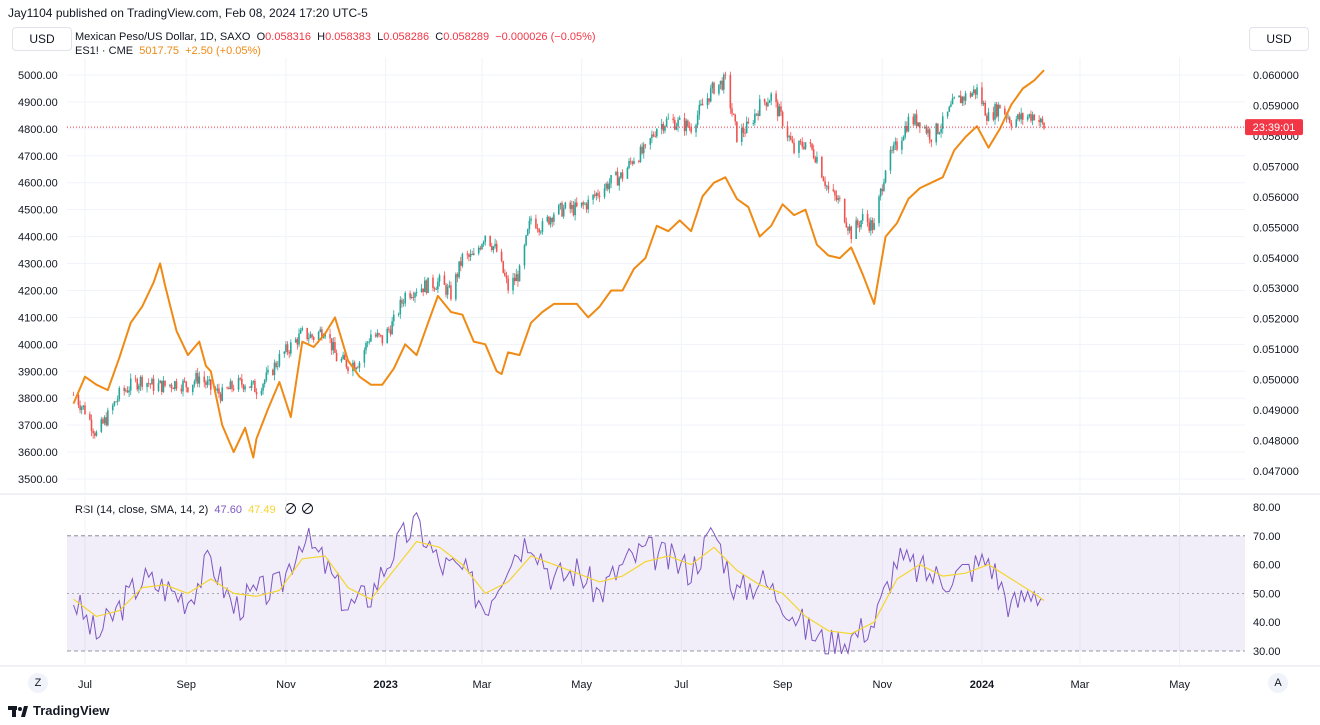 The width and height of the screenshot is (1320, 725). I want to click on rsi-tick-label: 40.00, so click(1267, 623).